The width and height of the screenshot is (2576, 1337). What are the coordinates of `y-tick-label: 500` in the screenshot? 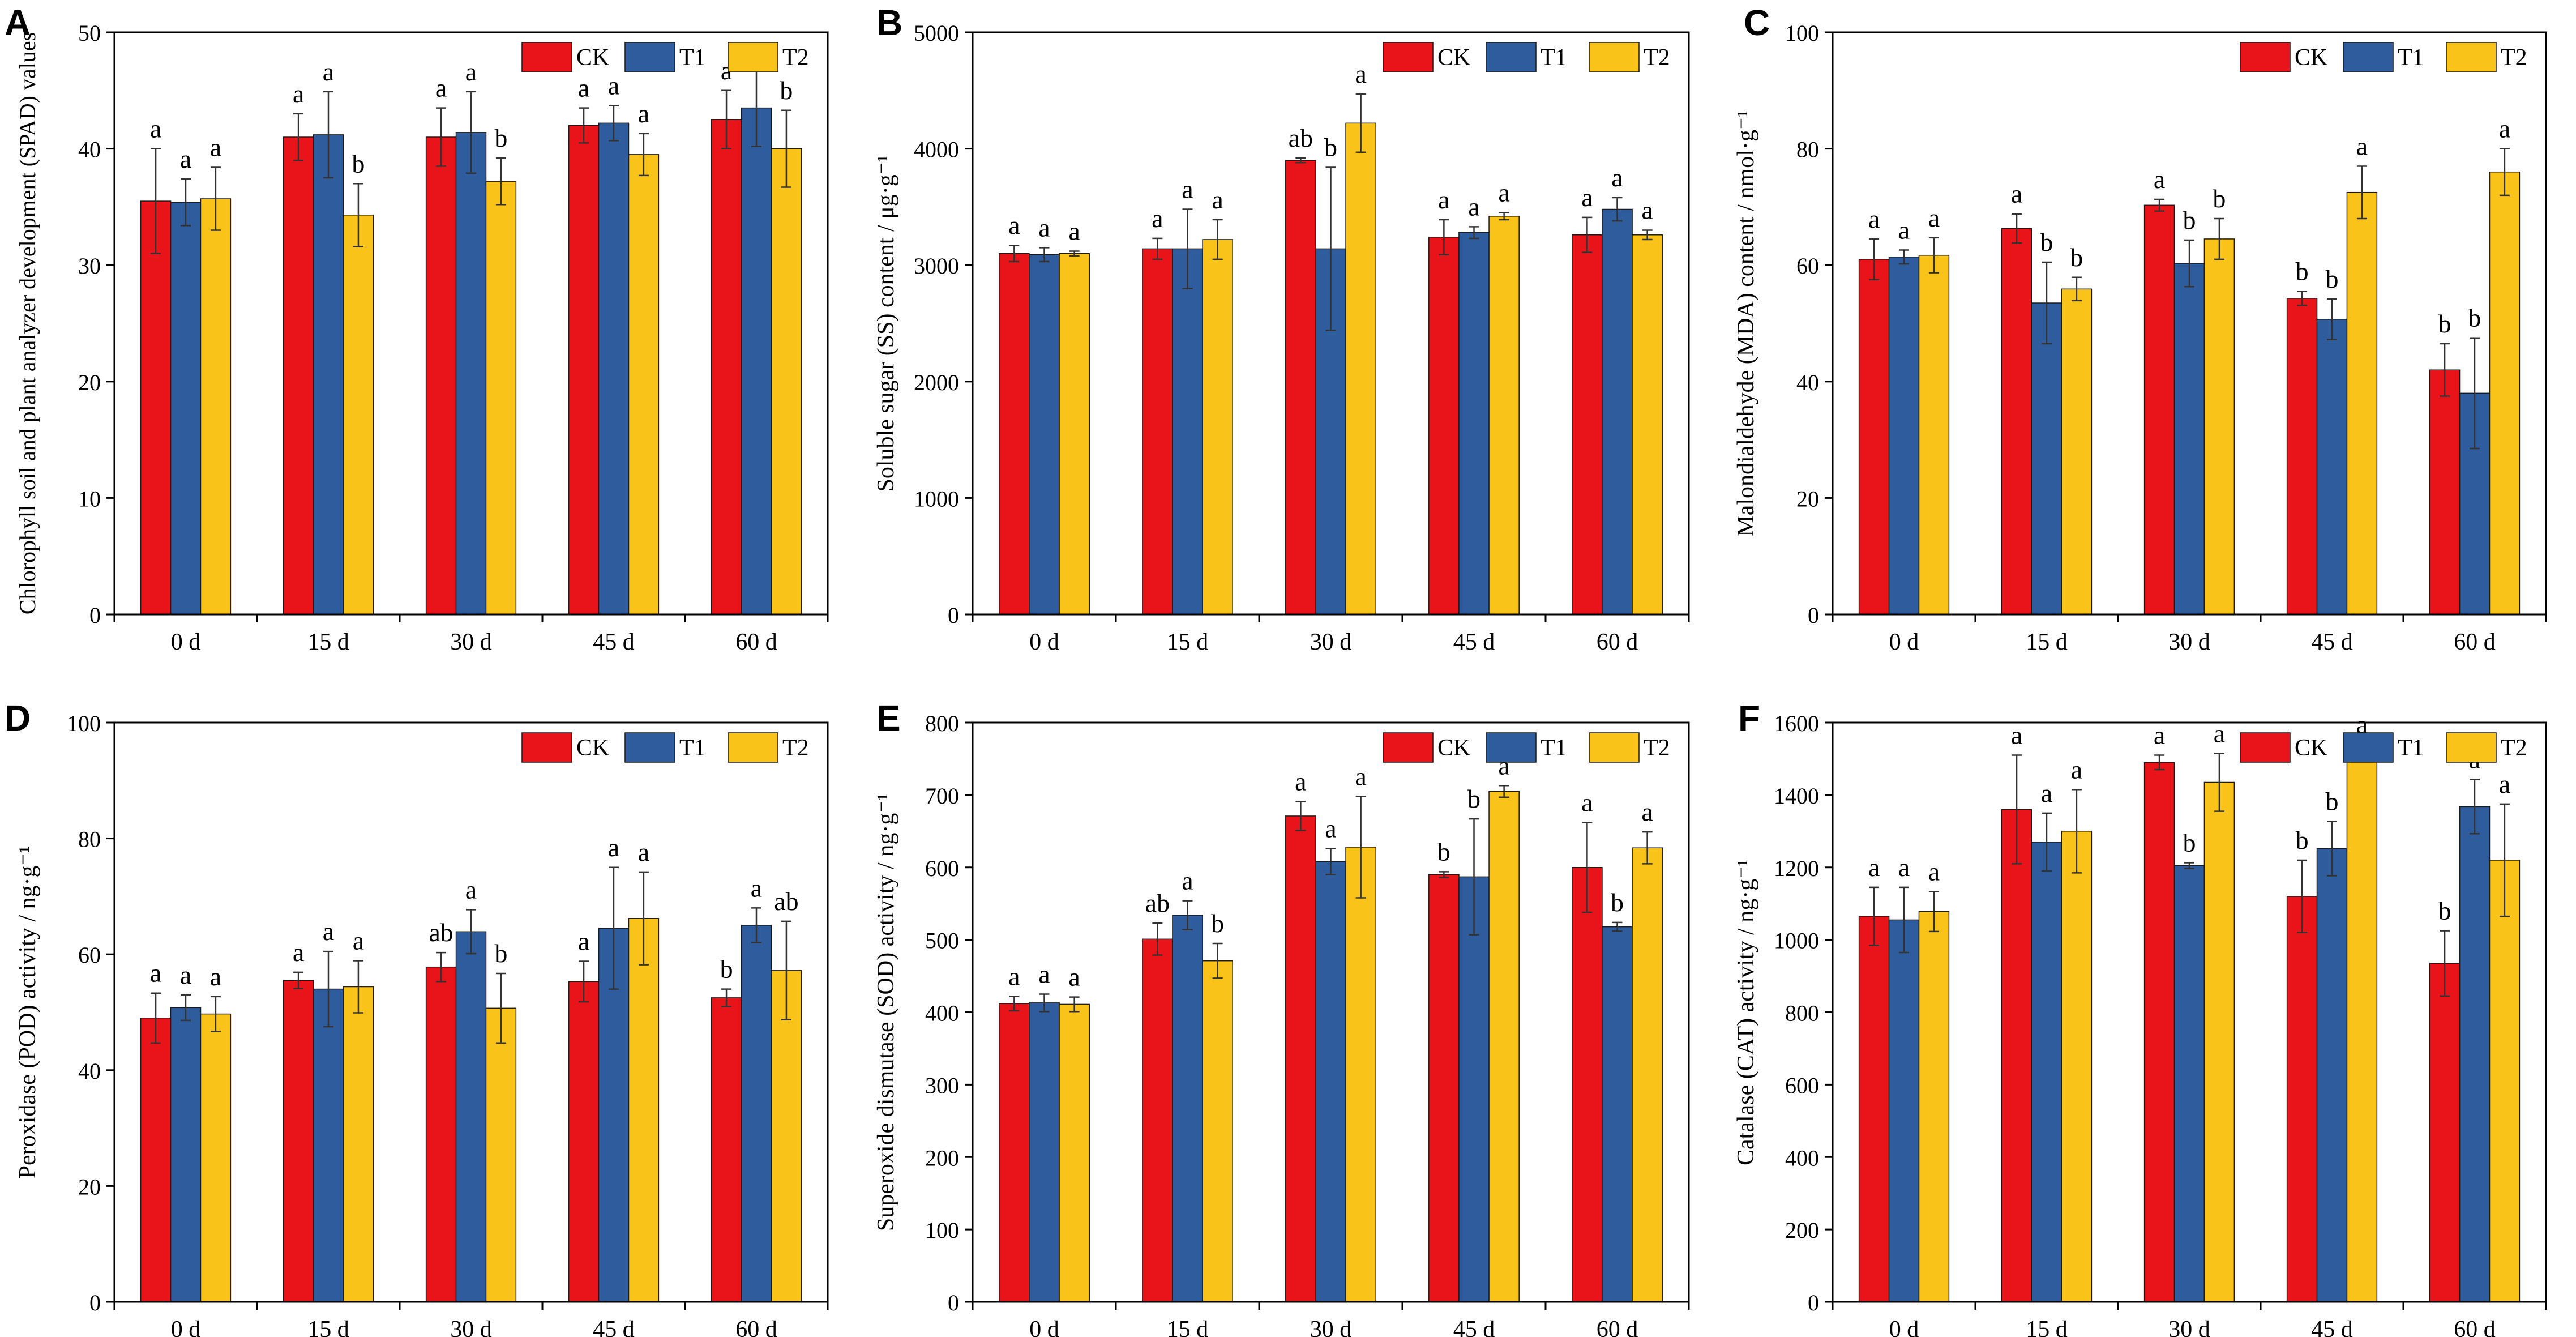 It's located at (942, 941).